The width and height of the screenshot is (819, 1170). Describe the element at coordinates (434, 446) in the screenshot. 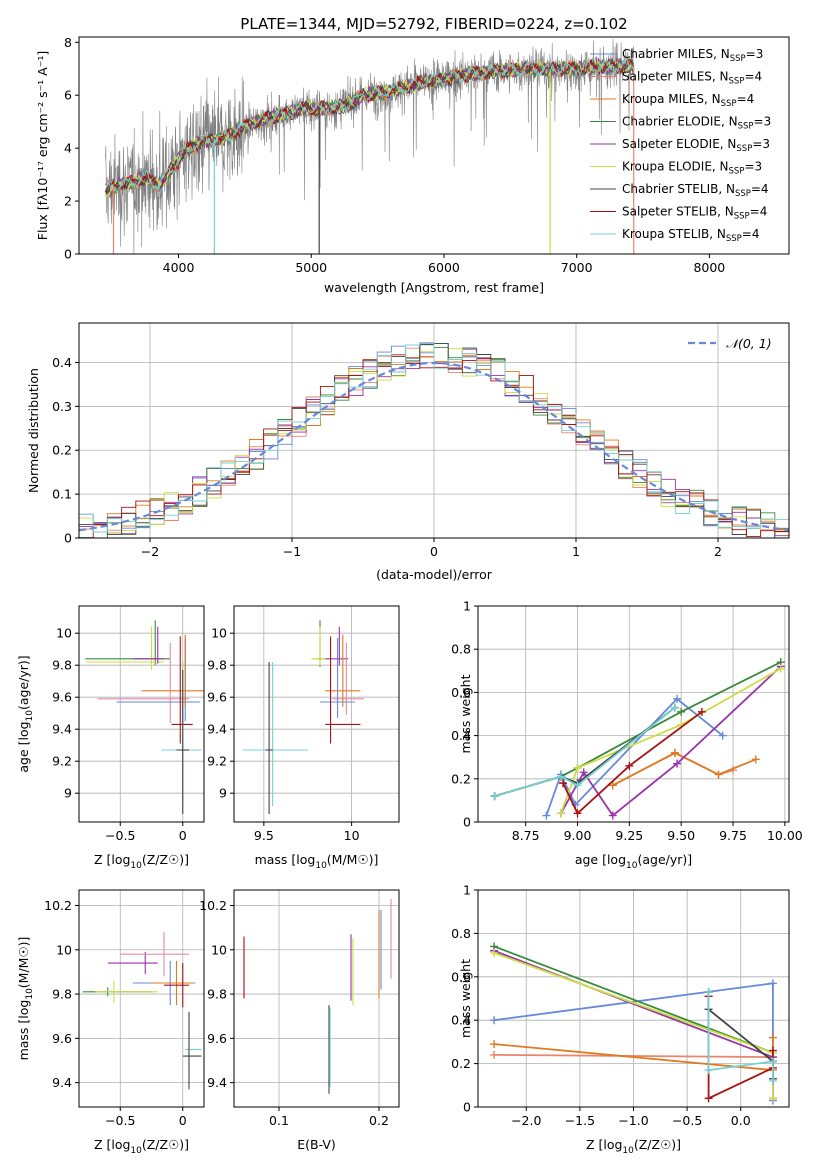

I see `normal-reference-curve` at that location.